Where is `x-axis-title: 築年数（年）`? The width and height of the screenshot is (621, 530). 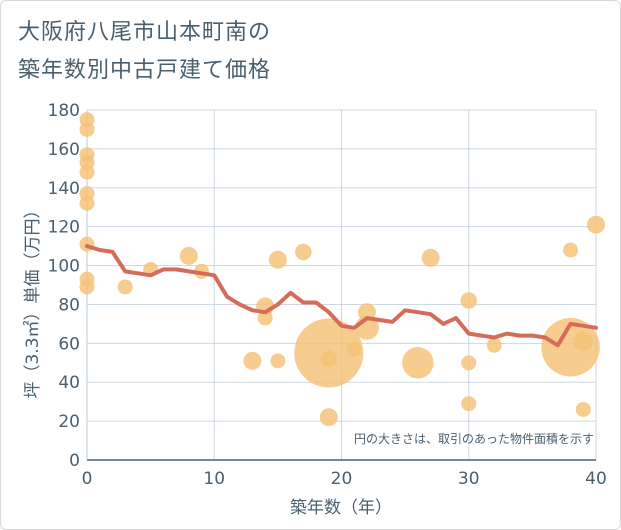 x-axis-title: 築年数（年） is located at coordinates (341, 508).